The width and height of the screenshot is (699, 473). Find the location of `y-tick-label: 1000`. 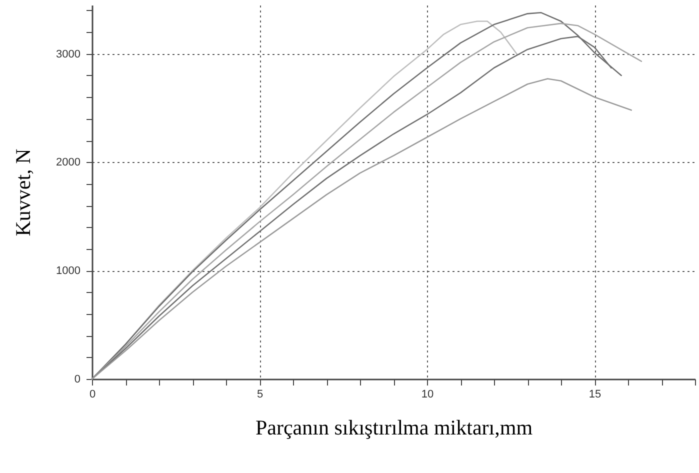

y-tick-label: 1000 is located at coordinates (68, 271).